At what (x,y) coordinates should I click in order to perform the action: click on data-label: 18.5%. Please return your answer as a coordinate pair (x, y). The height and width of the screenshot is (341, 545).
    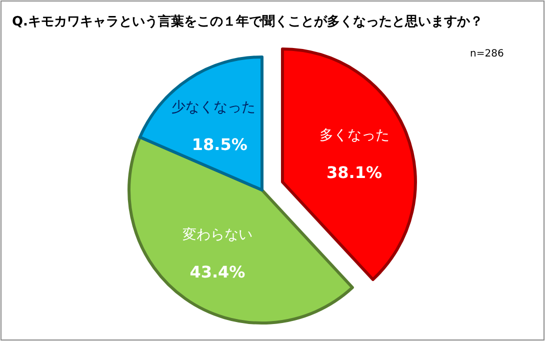
    Looking at the image, I should click on (220, 144).